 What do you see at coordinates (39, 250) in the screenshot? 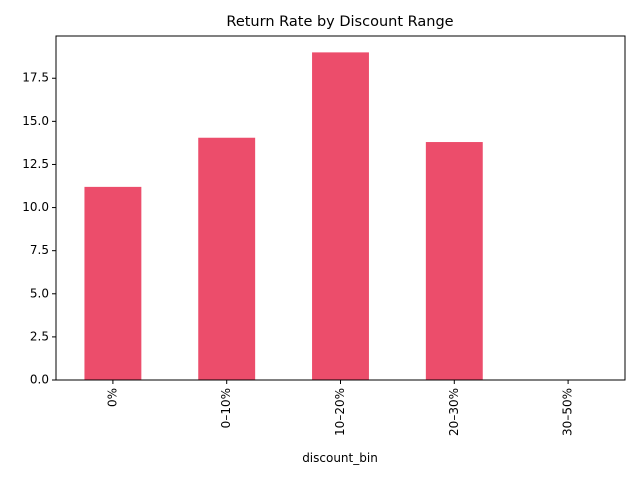
I see `y-tick-label: 7.5` at bounding box center [39, 250].